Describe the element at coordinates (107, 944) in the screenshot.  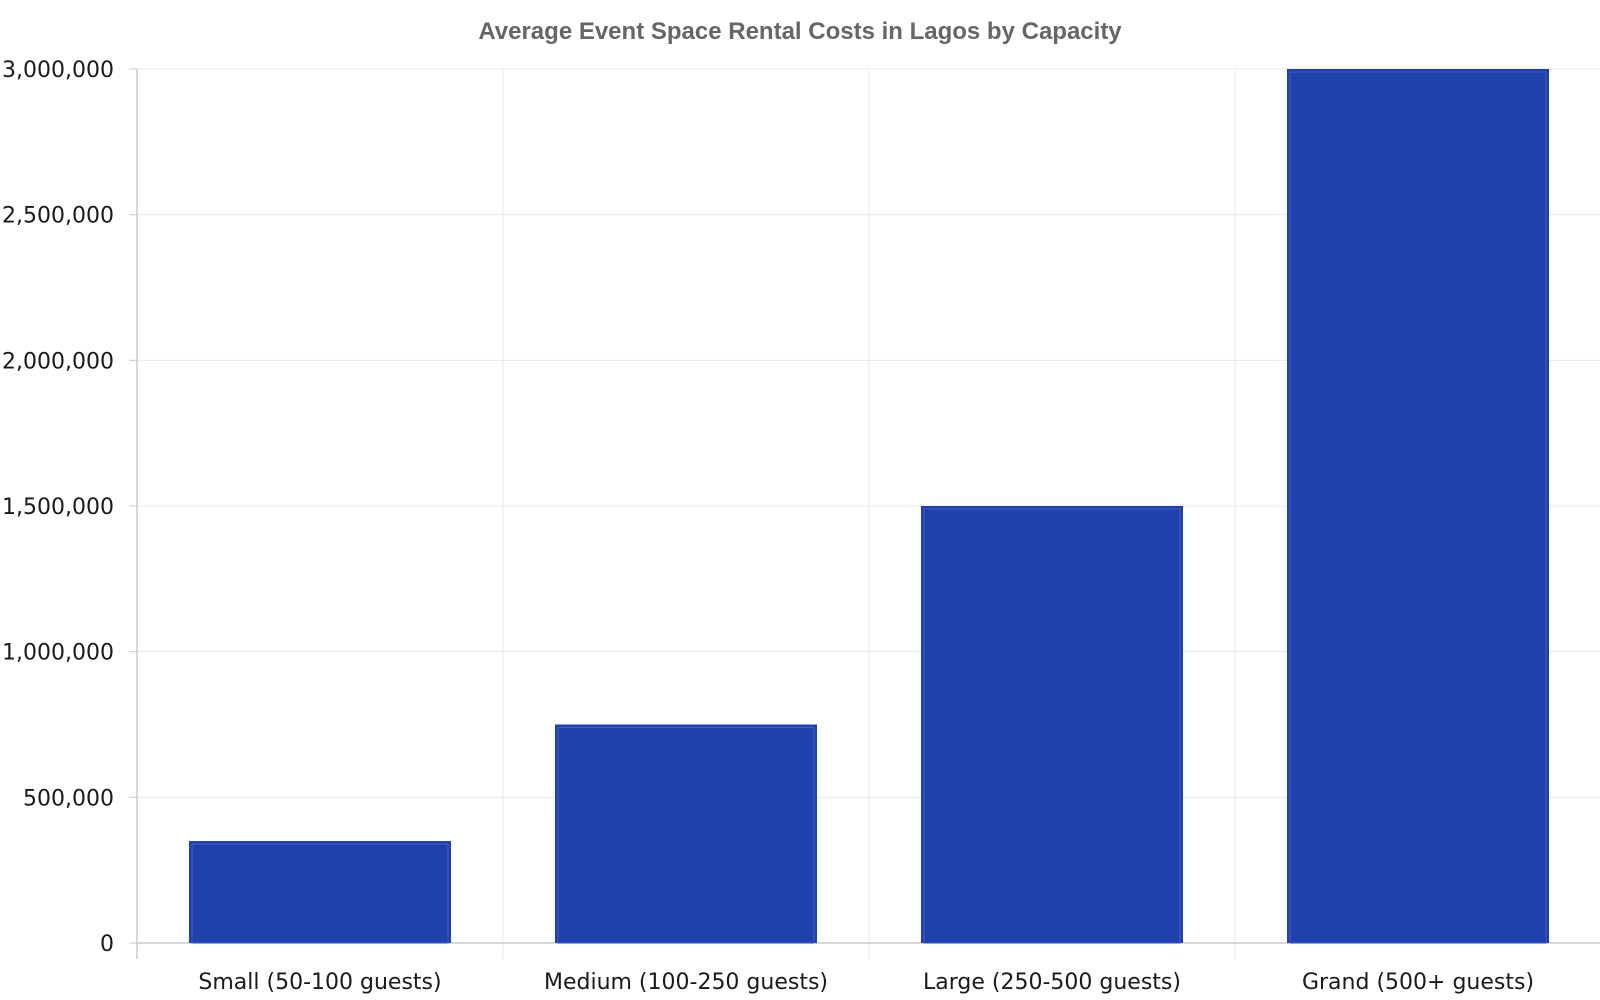
I see `y-tick-label: 0` at that location.